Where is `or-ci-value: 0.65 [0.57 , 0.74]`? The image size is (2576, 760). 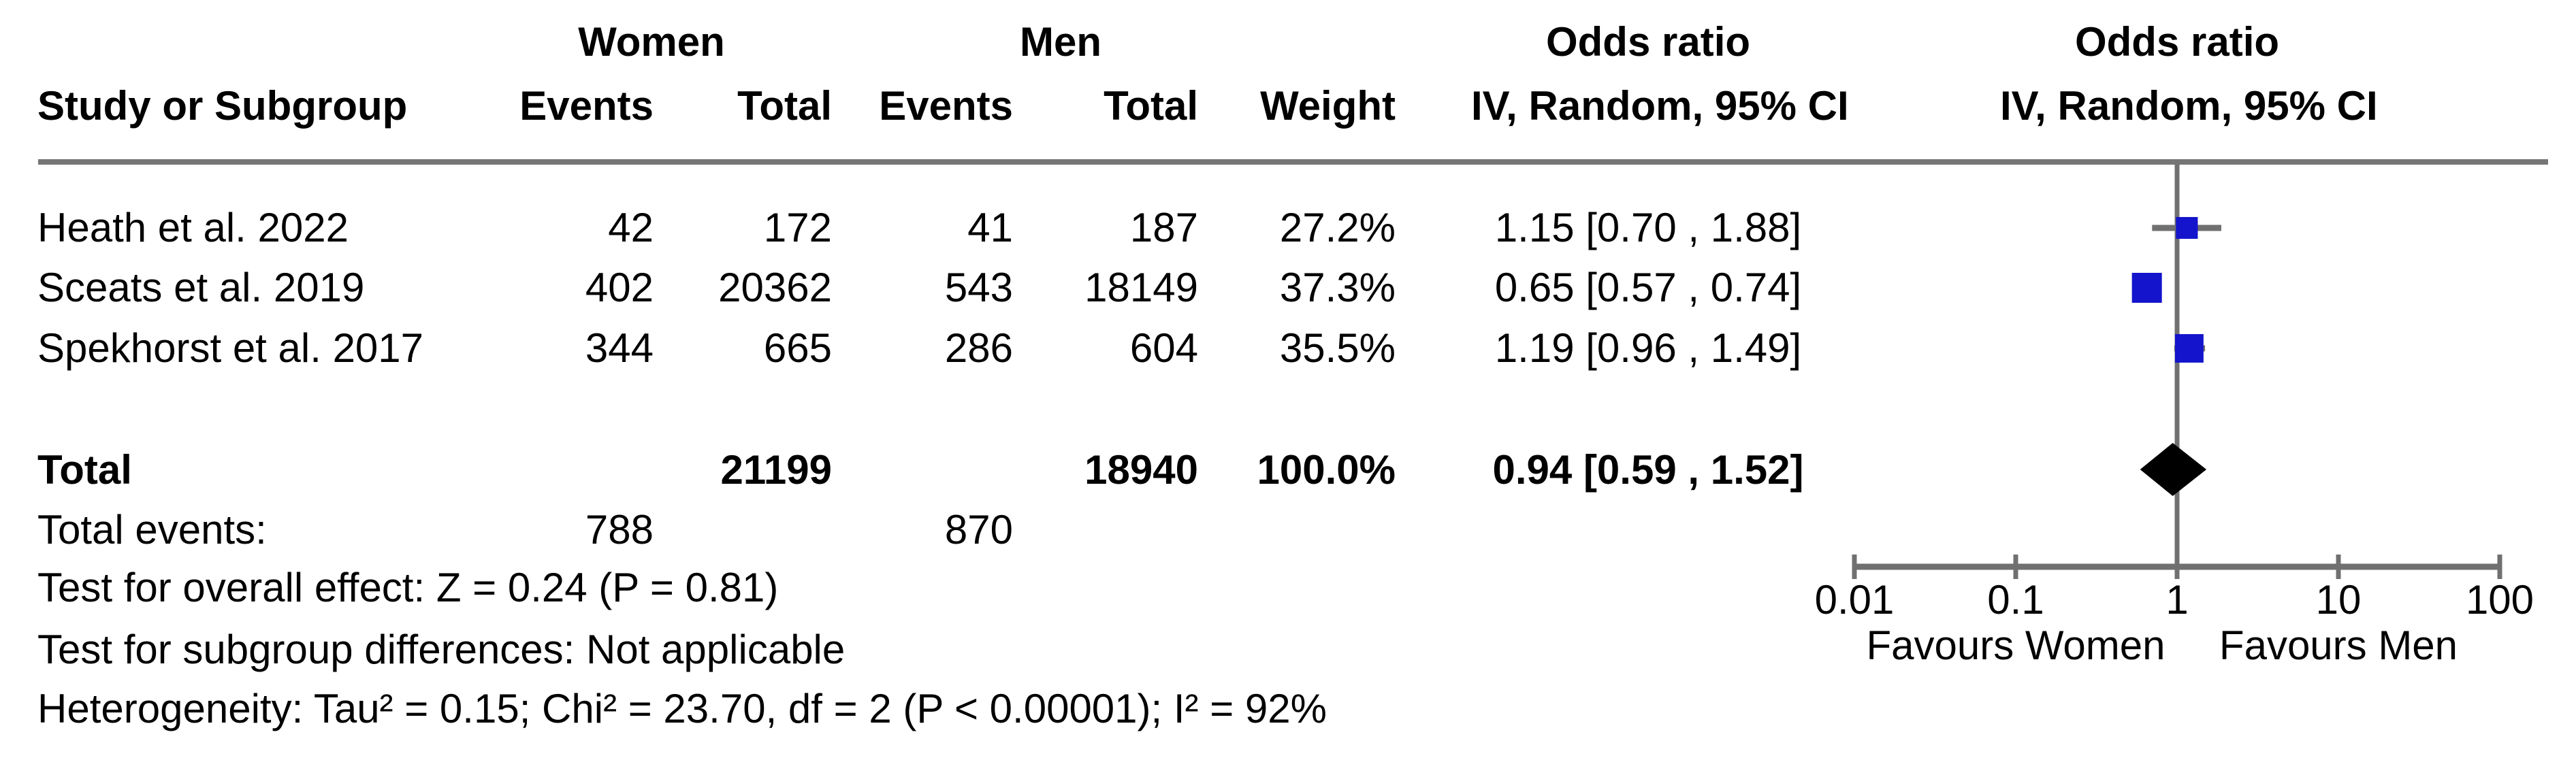 or-ci-value: 0.65 [0.57 , 0.74] is located at coordinates (1648, 288).